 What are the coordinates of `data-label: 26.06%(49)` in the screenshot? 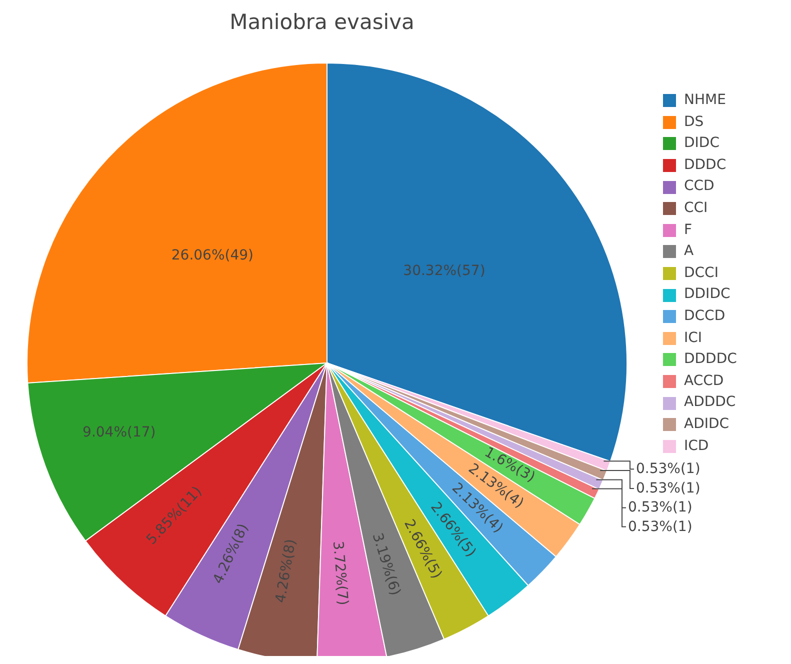 It's located at (212, 256).